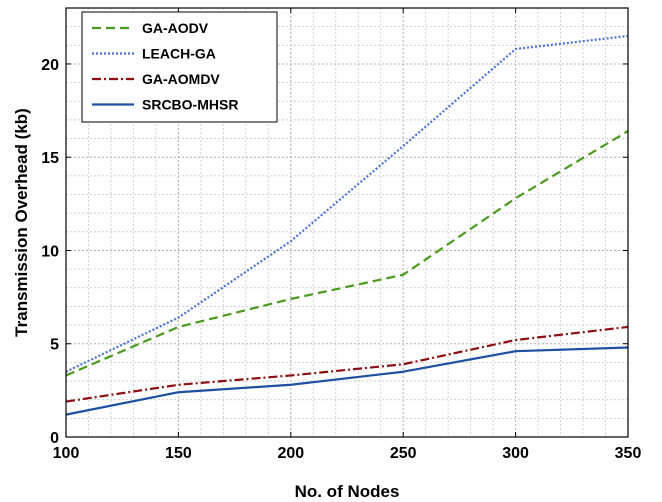 This screenshot has height=502, width=662. I want to click on x-tick-label: 150, so click(178, 453).